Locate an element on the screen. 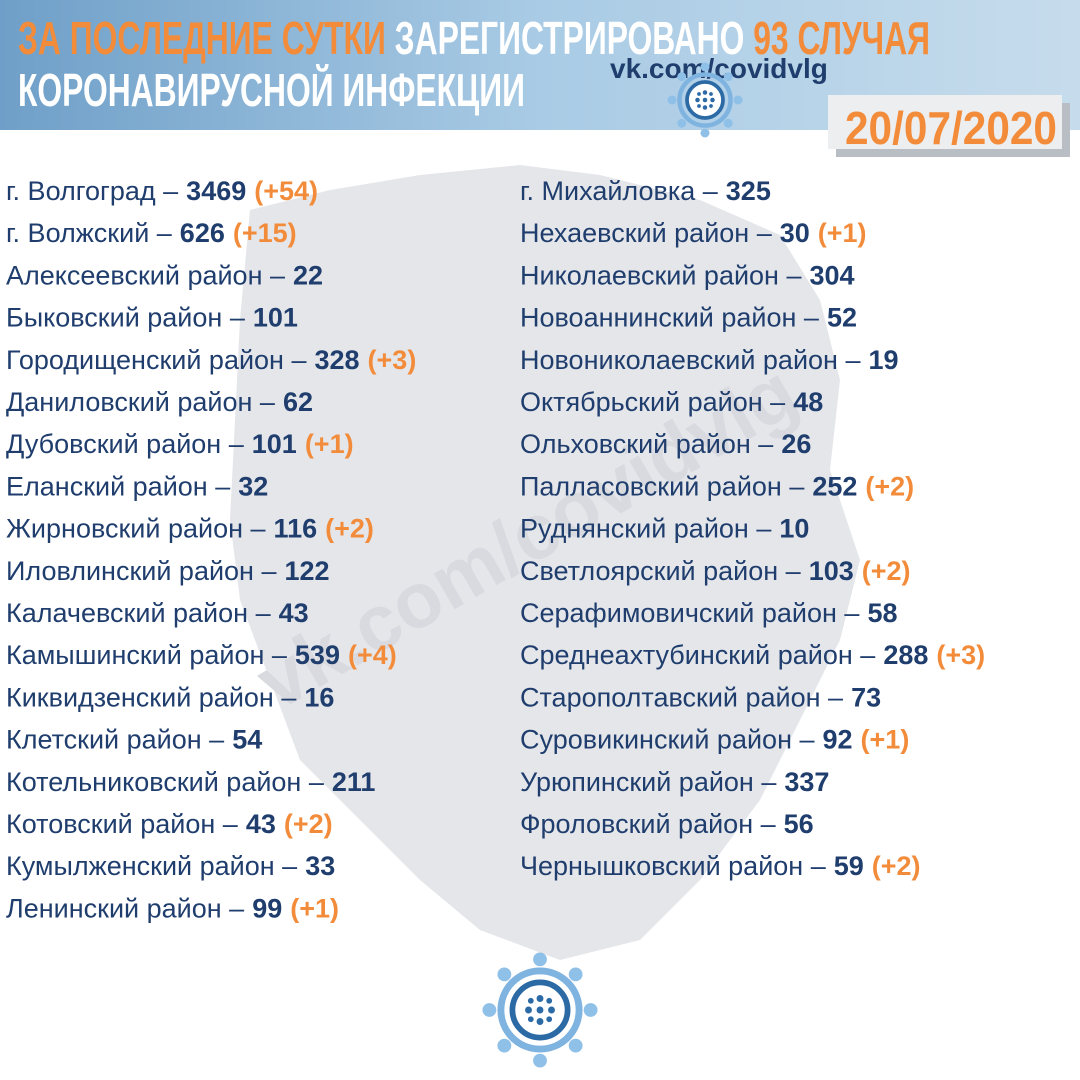  district-row: Алексеевский район – 22 is located at coordinates (164, 275).